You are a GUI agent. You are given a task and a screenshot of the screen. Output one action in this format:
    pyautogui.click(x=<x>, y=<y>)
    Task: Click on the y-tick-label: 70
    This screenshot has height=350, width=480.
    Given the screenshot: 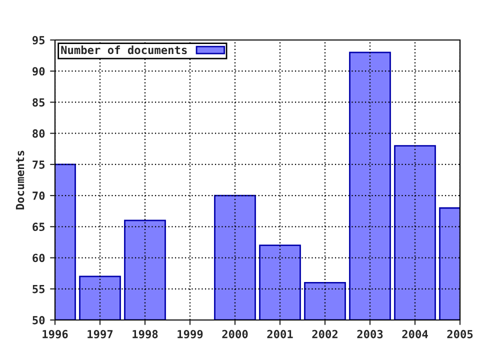 What is the action you would take?
    pyautogui.click(x=38, y=196)
    